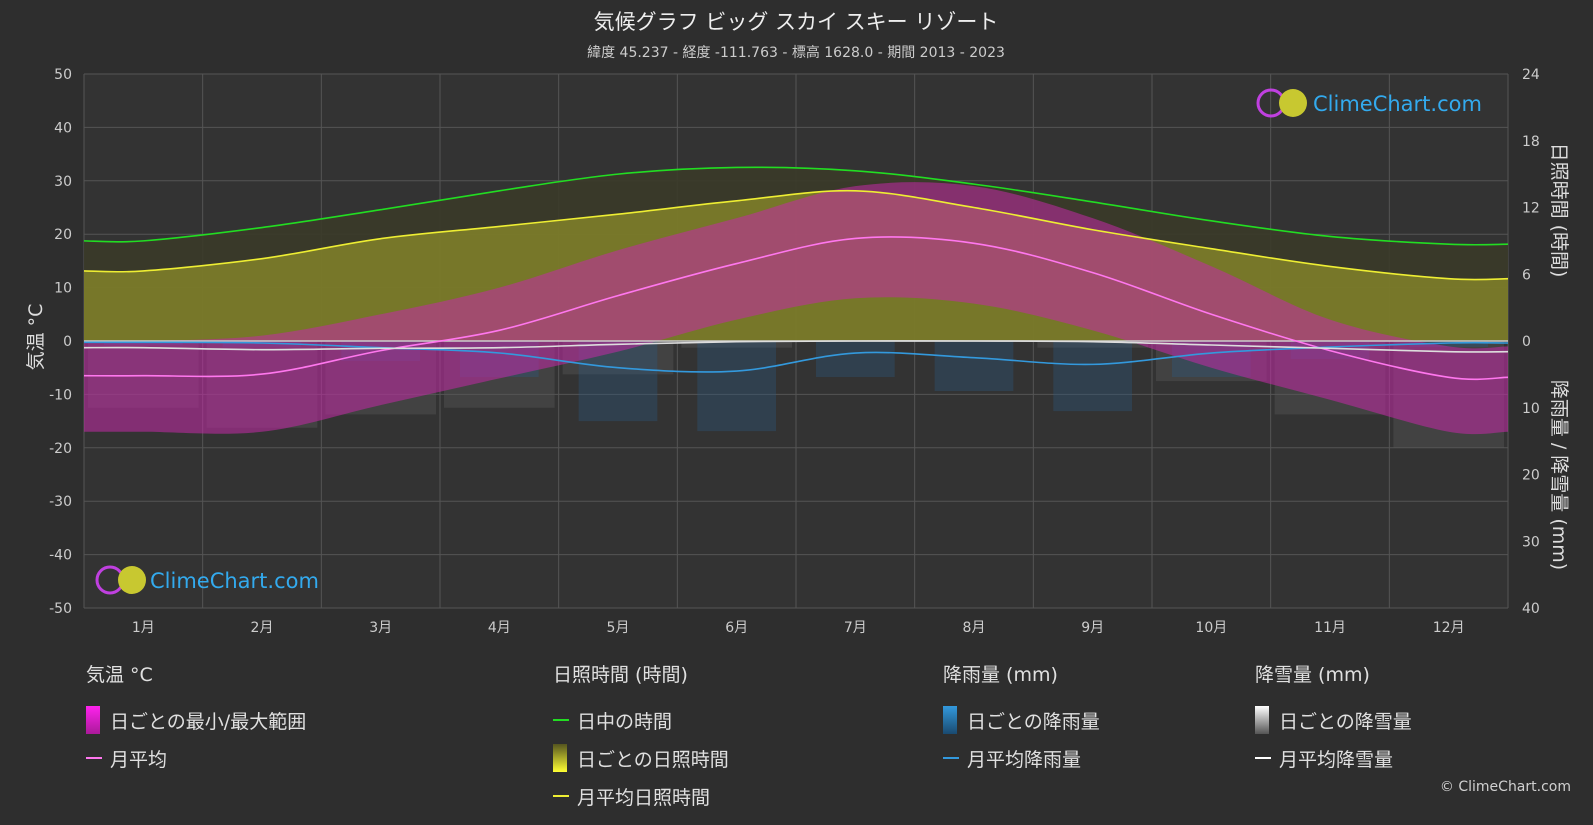 The image size is (1593, 825). I want to click on legend-temp: 気温 °C 日ごとの最小/最大範囲 月平均, so click(196, 718).